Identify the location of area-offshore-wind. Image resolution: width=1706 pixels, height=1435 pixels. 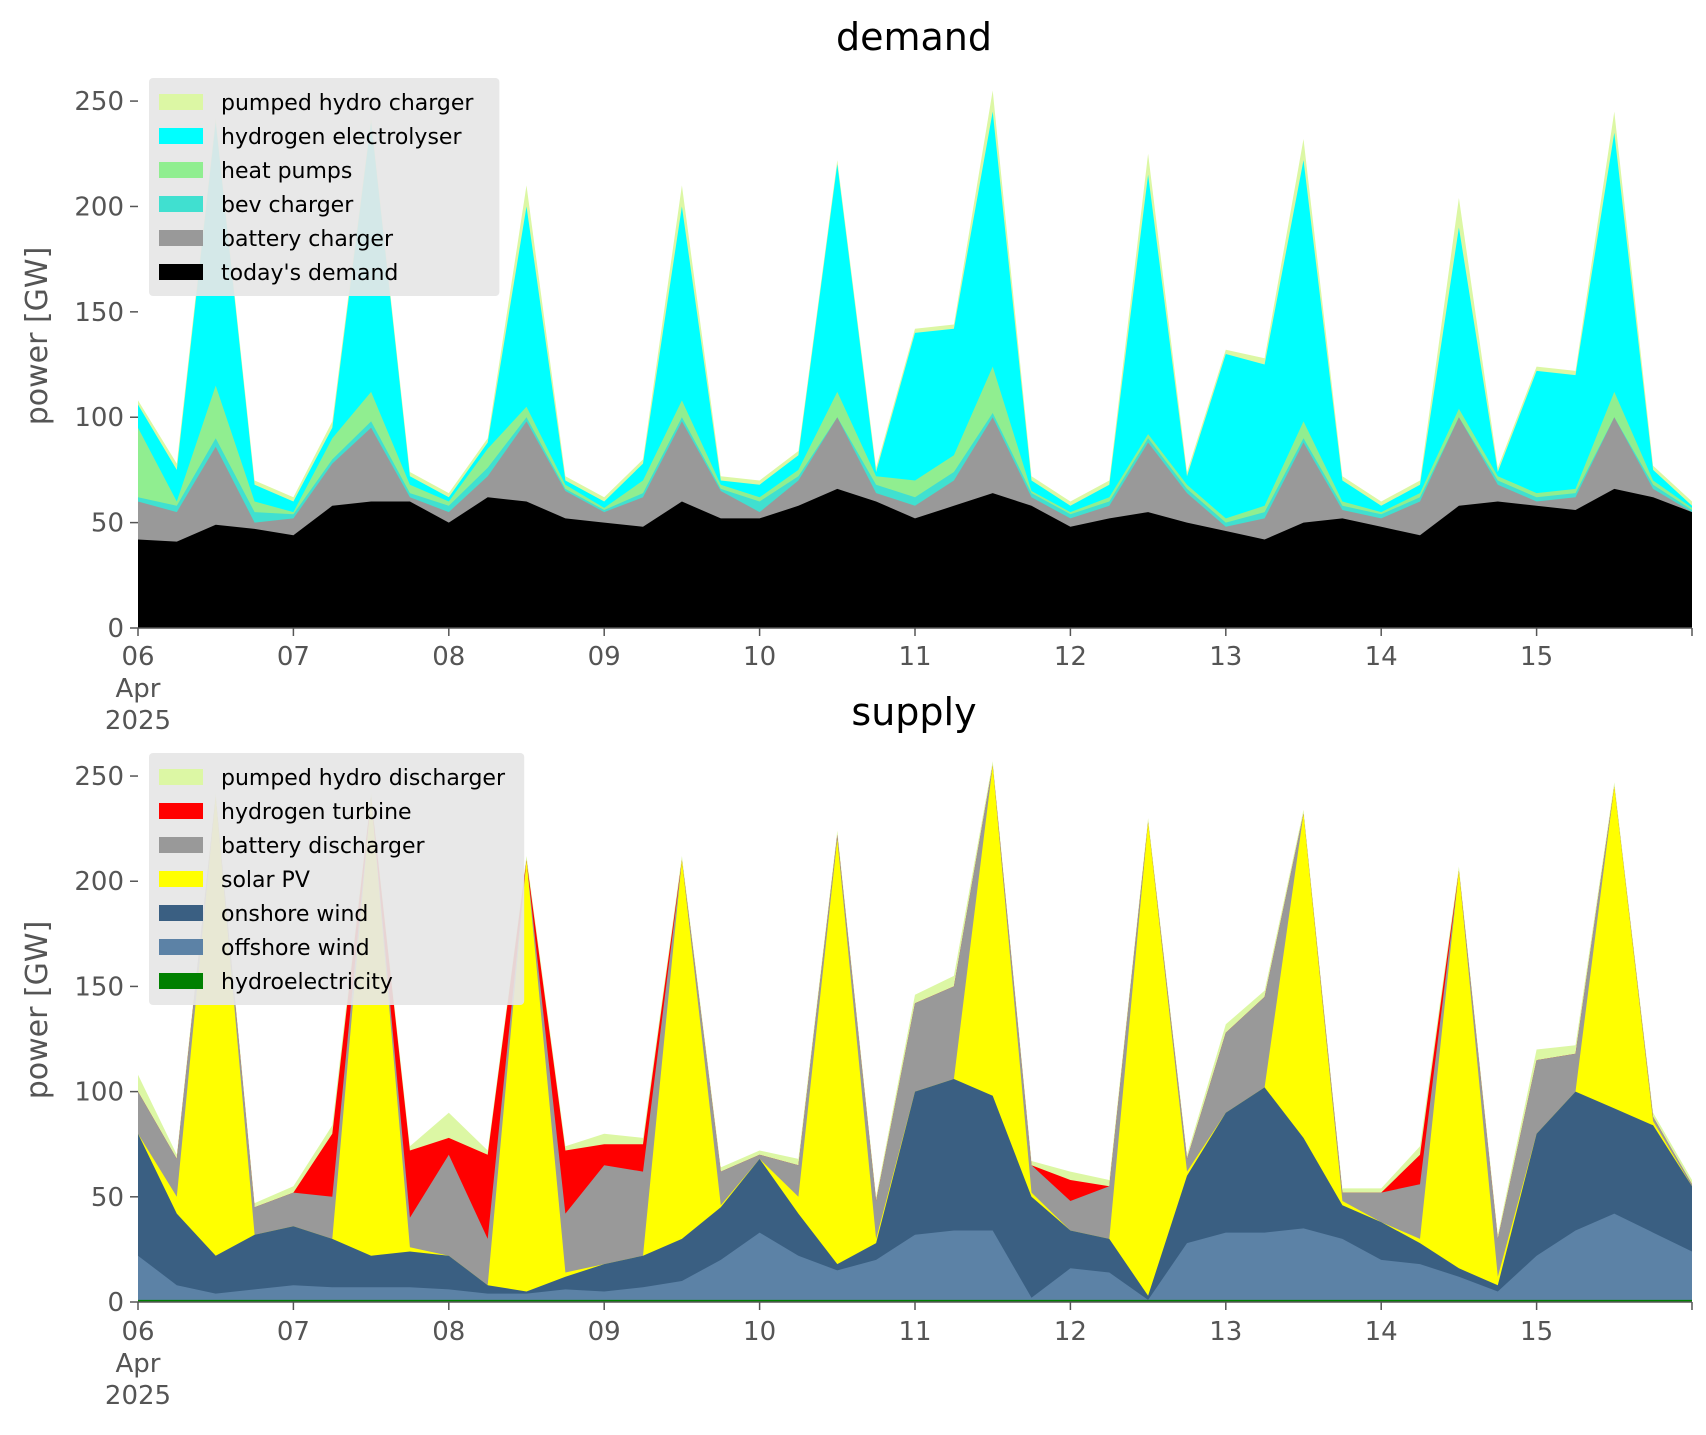
(915, 1257).